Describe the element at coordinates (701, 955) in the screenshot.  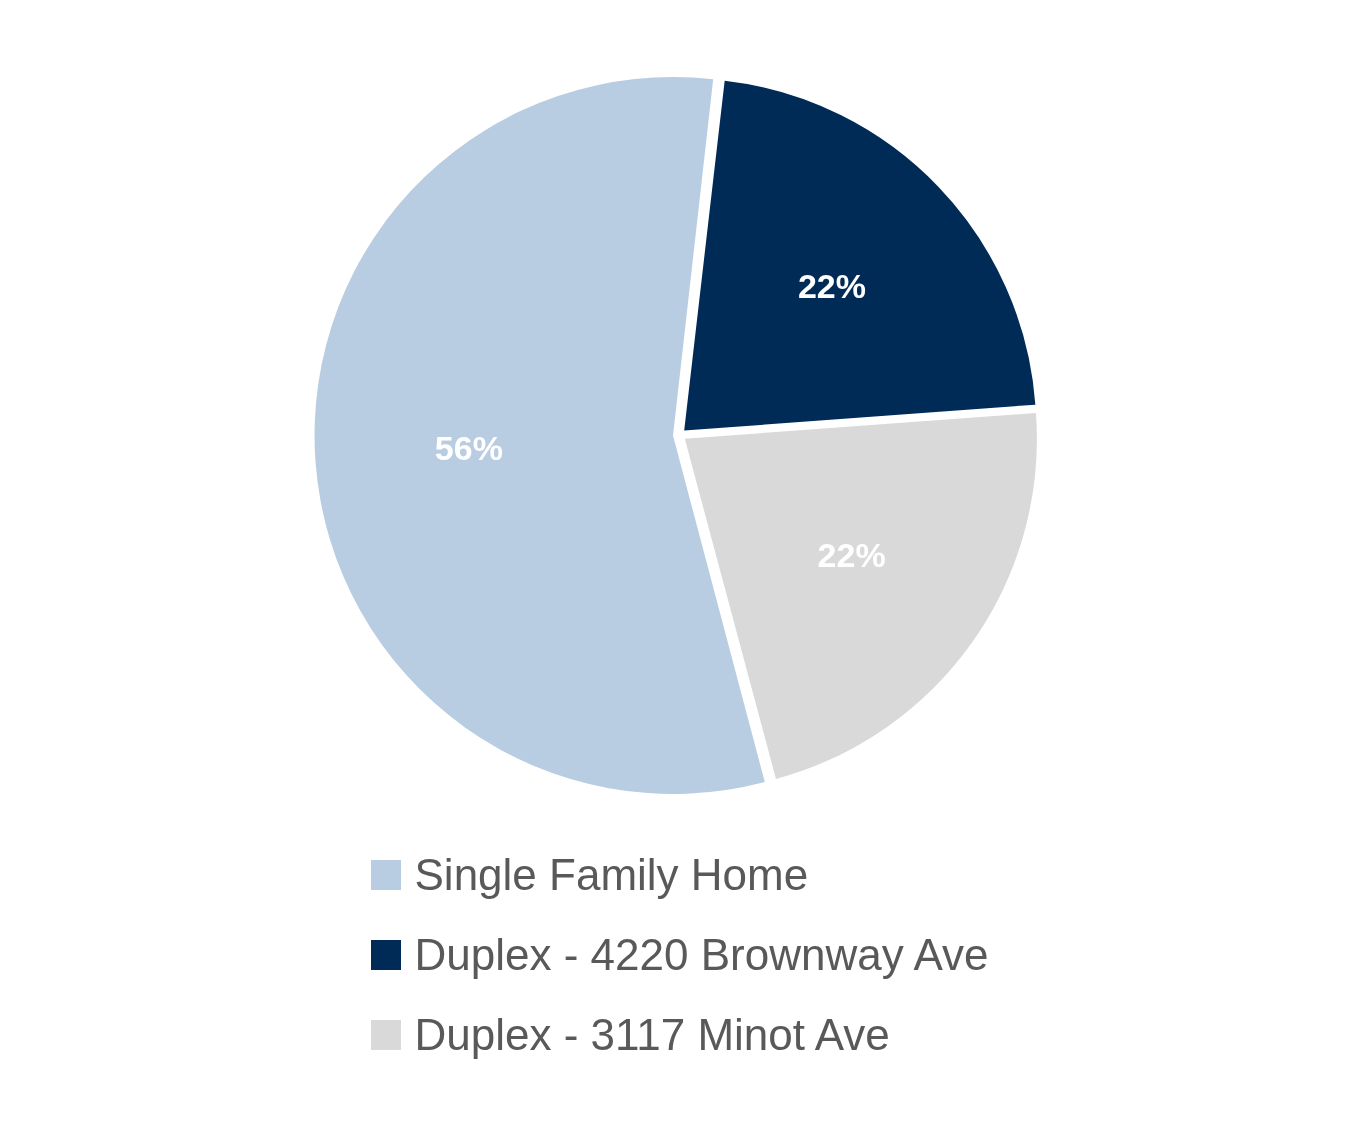
I see `legend-label: Duplex - 4220 Brownway Ave` at that location.